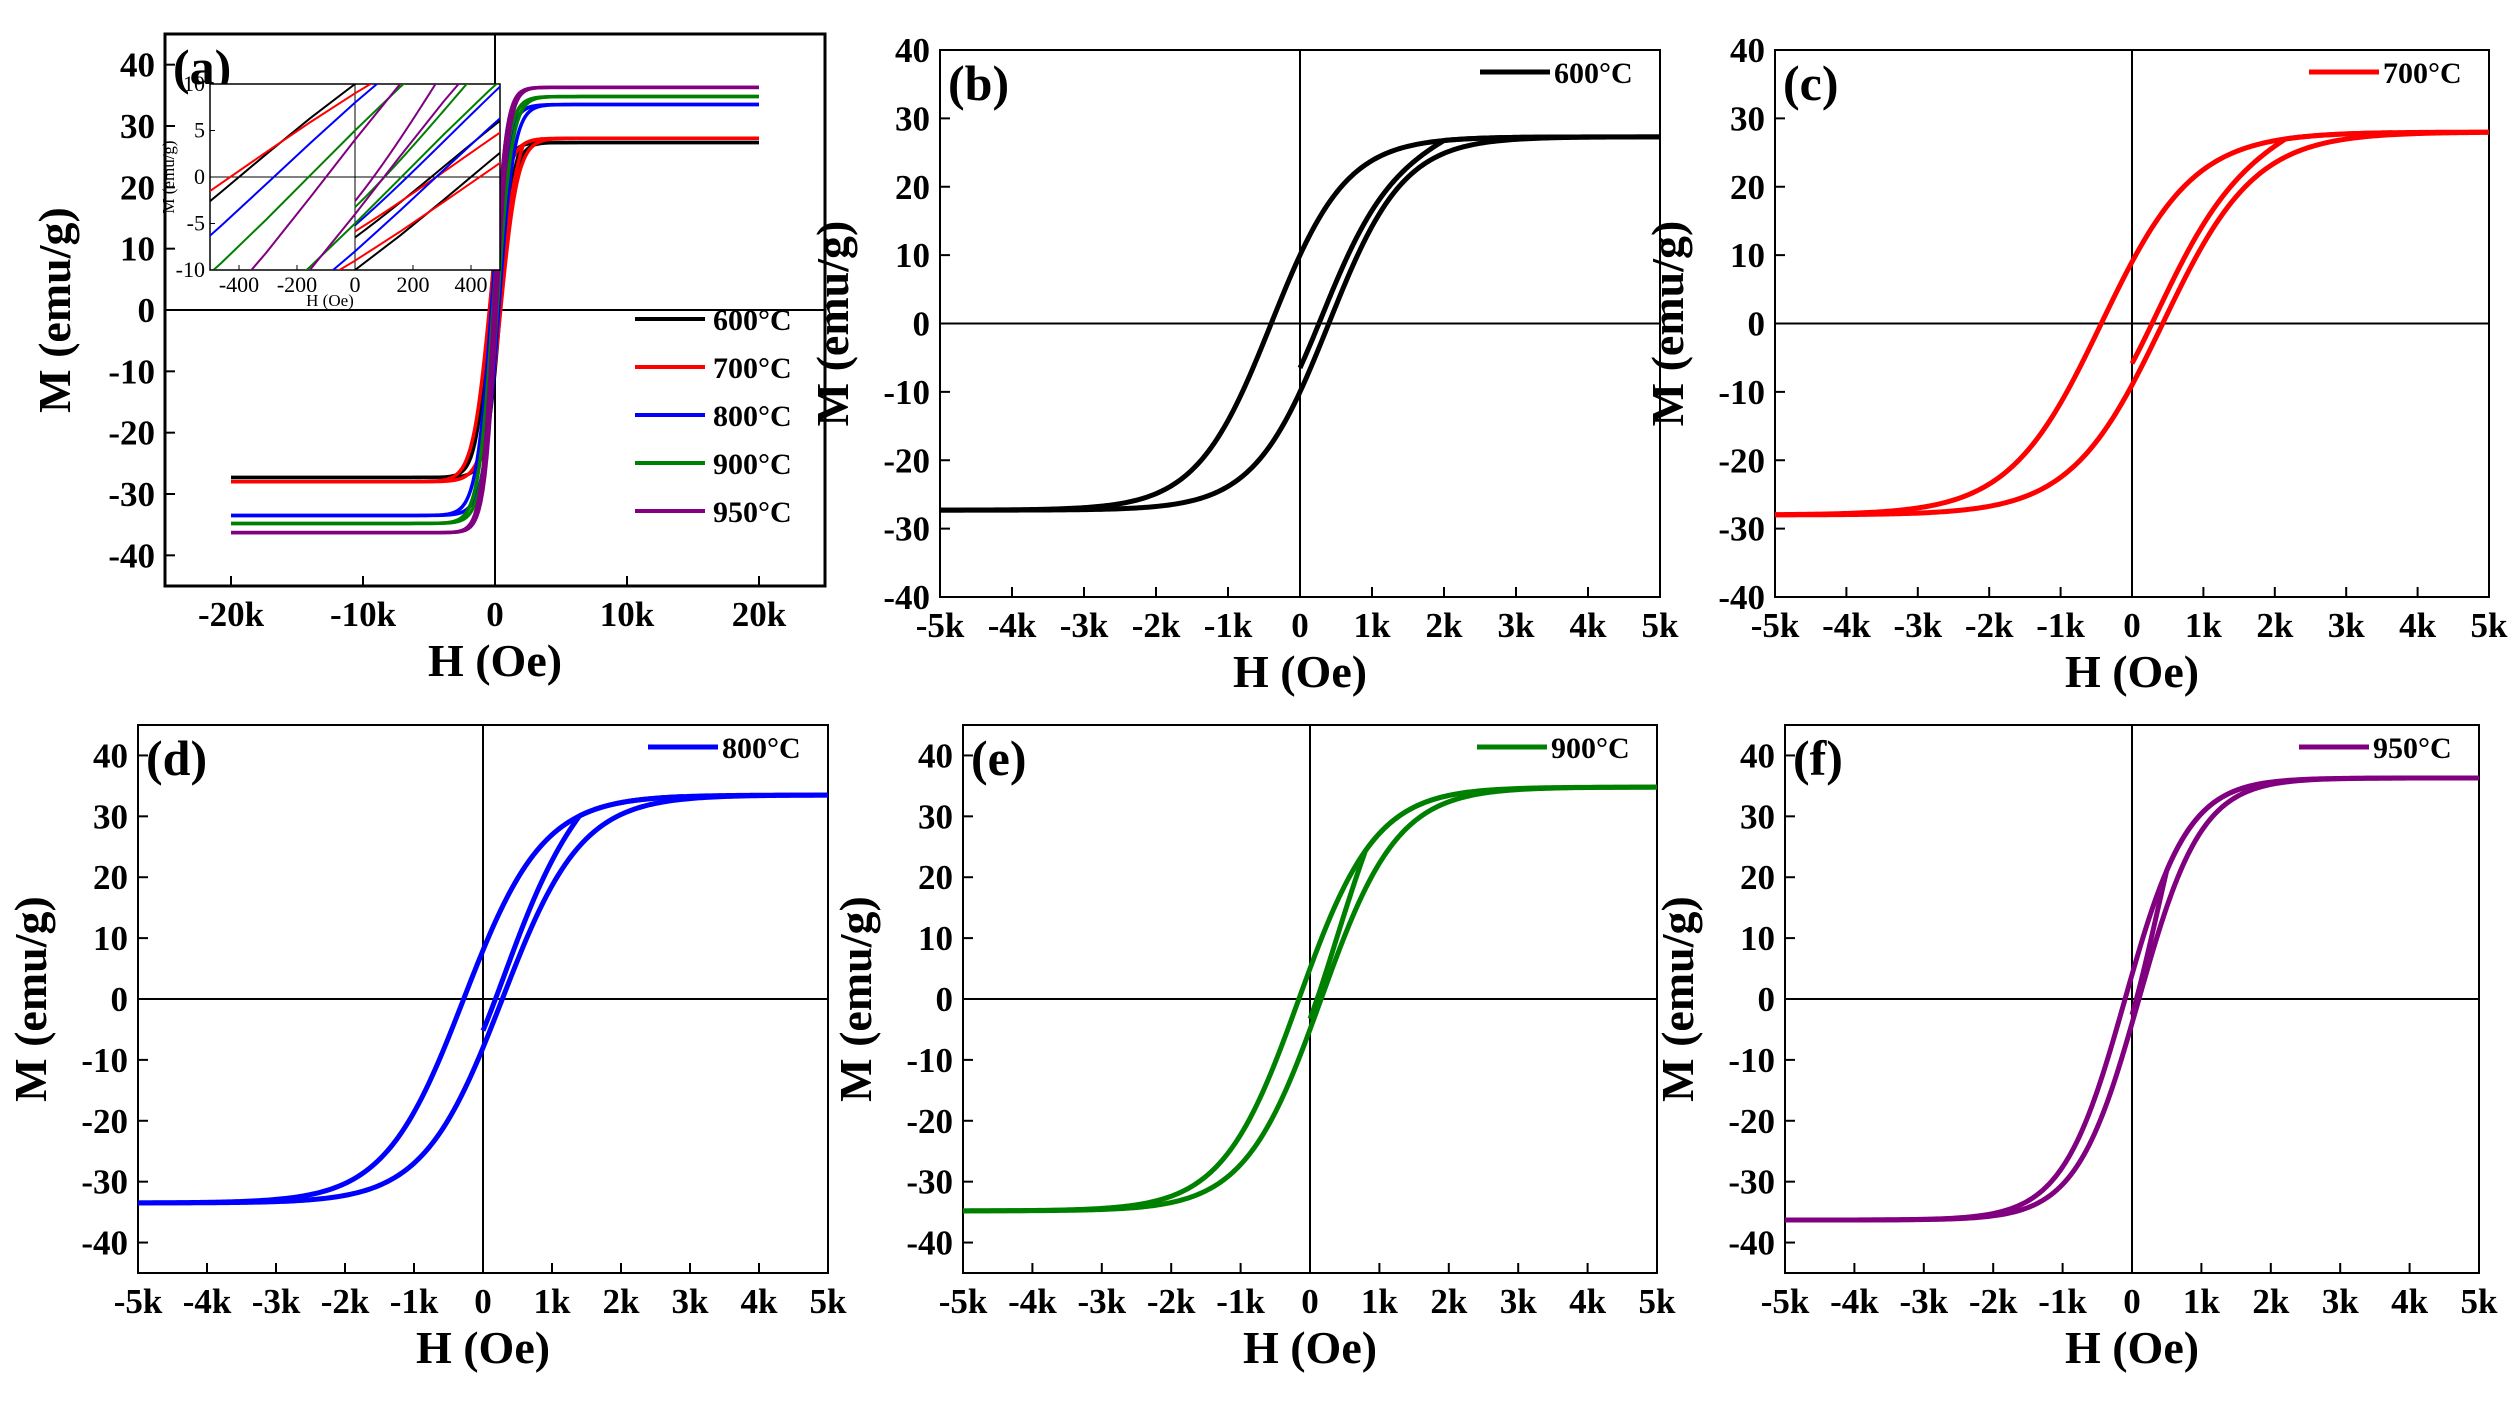 The image size is (2519, 1414). Describe the element at coordinates (759, 614) in the screenshot. I see `x-tick-label: 20k` at that location.